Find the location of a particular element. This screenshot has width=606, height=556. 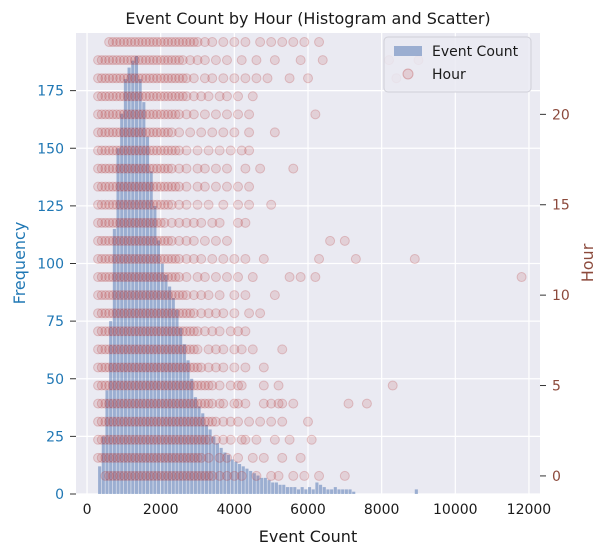

legend: Event Count Hour is located at coordinates (457, 64).